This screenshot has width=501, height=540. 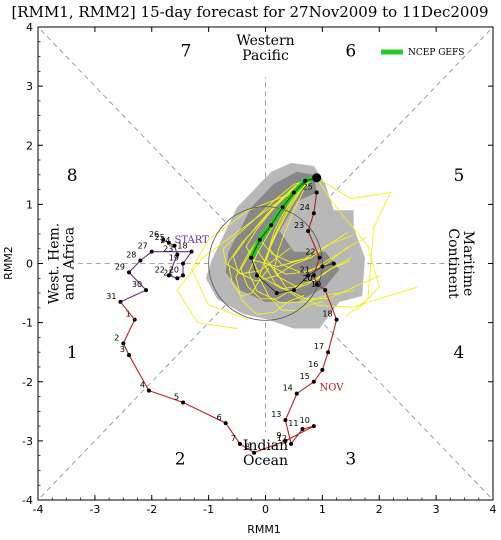 What do you see at coordinates (143, 246) in the screenshot?
I see `observed-oct-point-label-27: 27` at bounding box center [143, 246].